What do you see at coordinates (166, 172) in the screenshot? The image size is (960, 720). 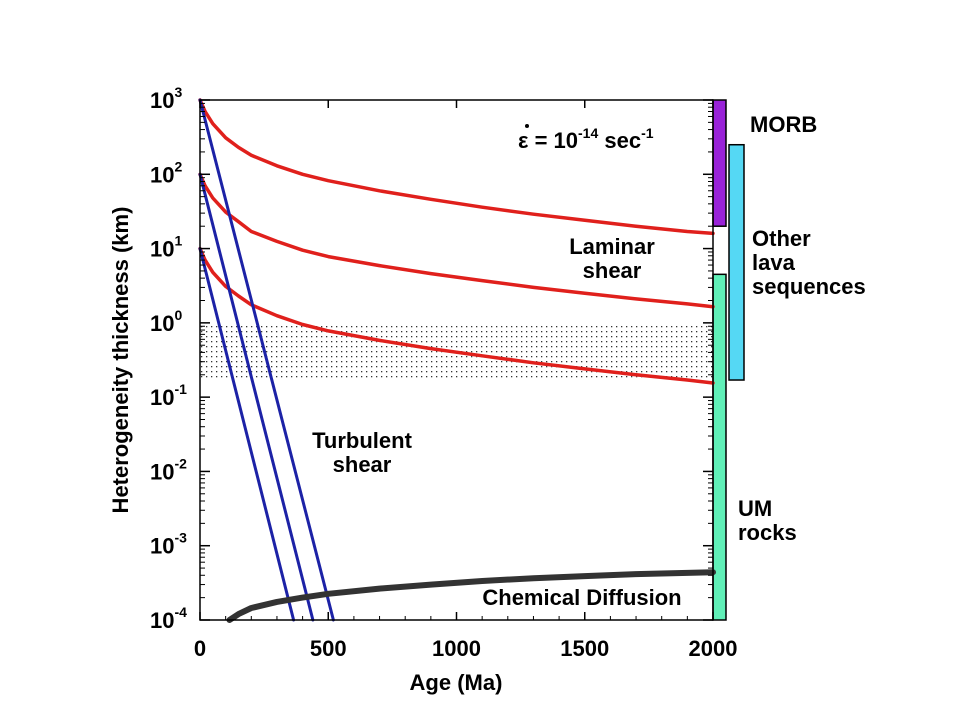 I see `y-tick-label-1: 10²` at bounding box center [166, 172].